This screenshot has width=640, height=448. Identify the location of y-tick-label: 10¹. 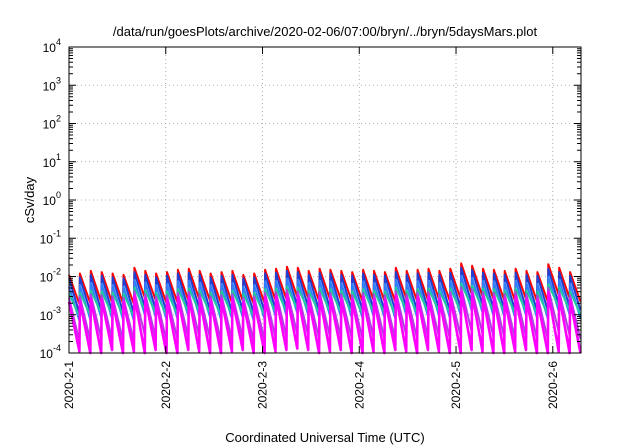
(52, 161).